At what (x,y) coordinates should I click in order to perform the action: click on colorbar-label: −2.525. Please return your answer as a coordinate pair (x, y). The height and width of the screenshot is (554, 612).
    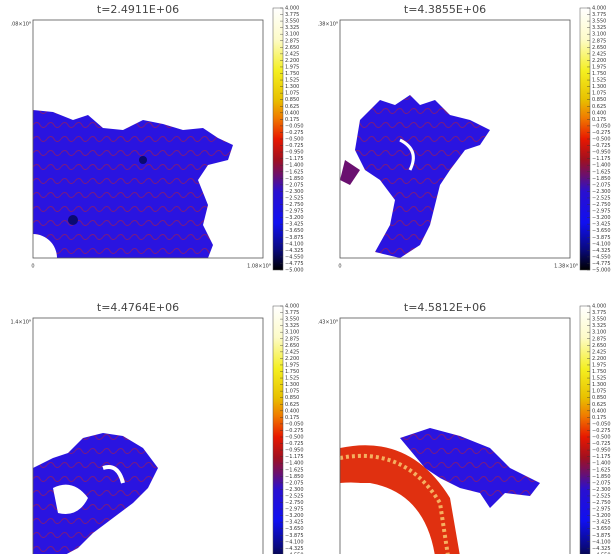
    Looking at the image, I should click on (601, 198).